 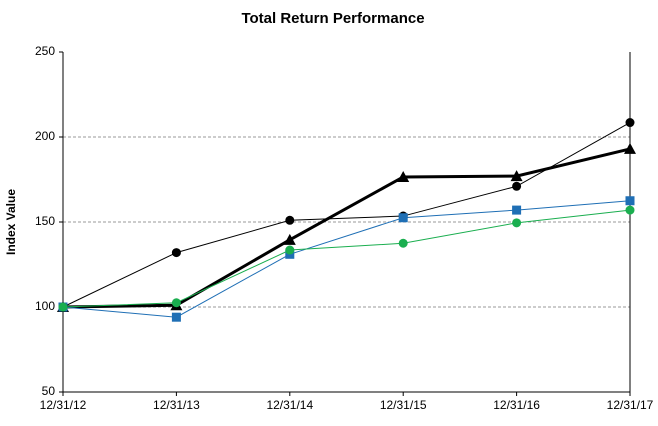 What do you see at coordinates (630, 405) in the screenshot?
I see `x-tick-label: 12/31/17` at bounding box center [630, 405].